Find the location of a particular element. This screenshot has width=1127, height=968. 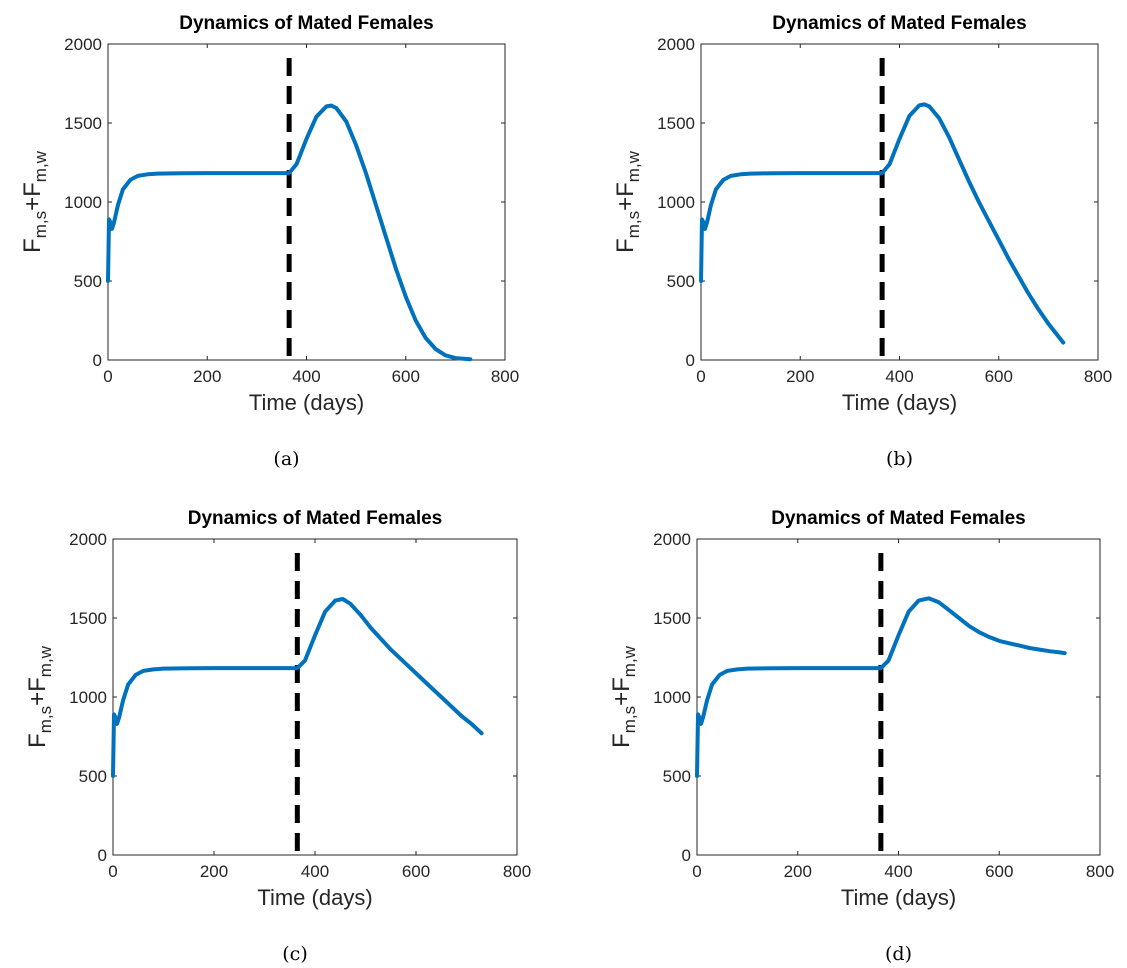

panel-caption: (b) is located at coordinates (899, 459).